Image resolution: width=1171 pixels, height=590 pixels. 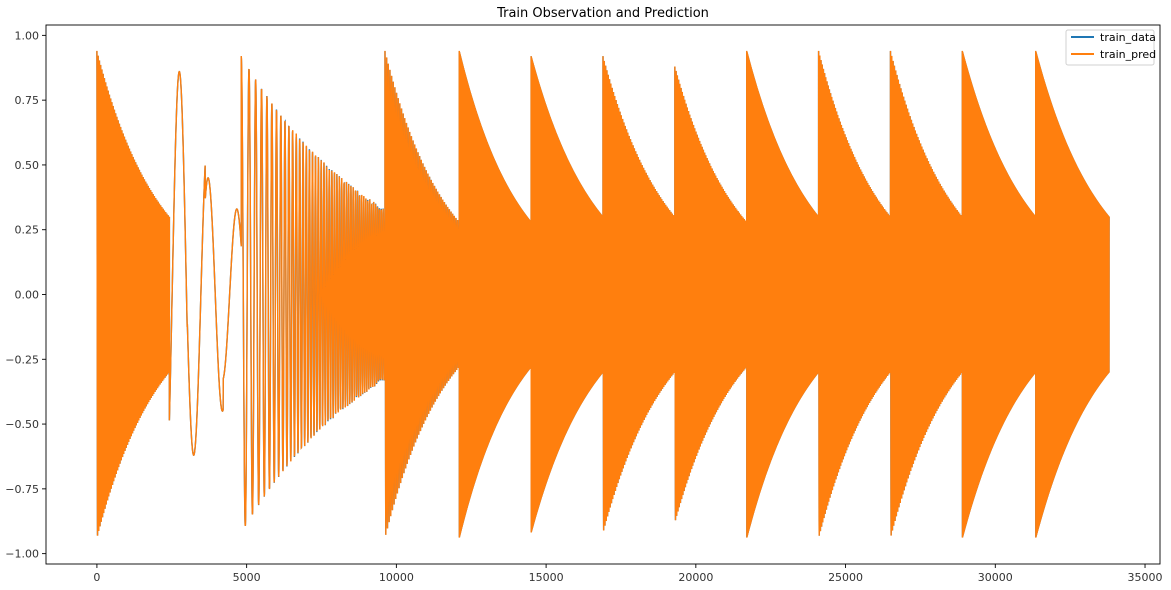 I want to click on legend-label-train-pred: train_pred, so click(x=1128, y=54).